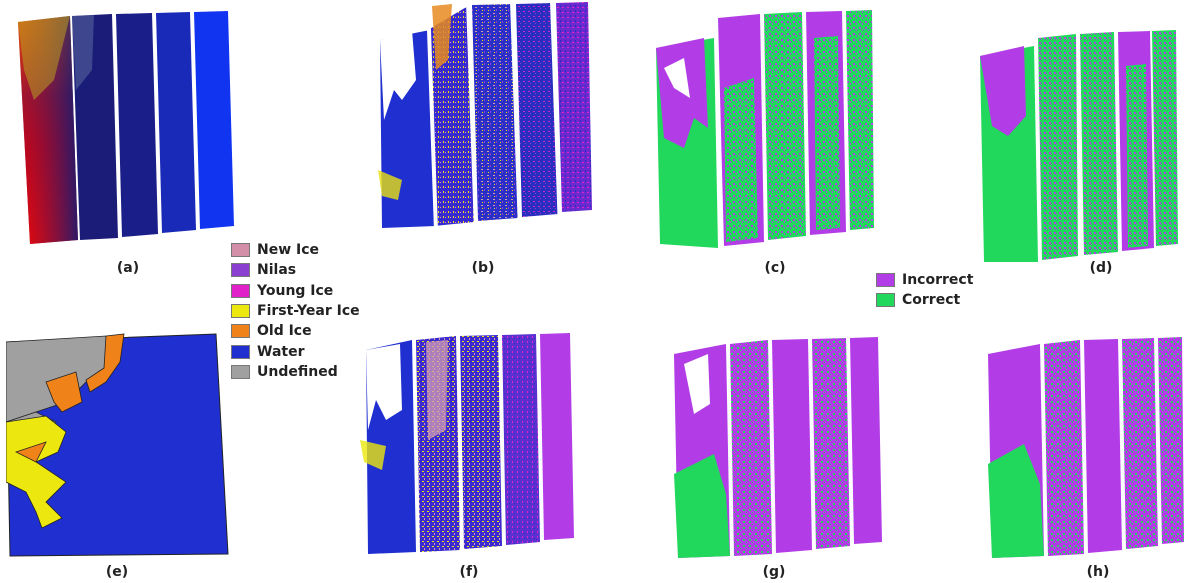 Image resolution: width=1199 pixels, height=583 pixels. Describe the element at coordinates (240, 311) in the screenshot. I see `legend-swatch-first-year-ice` at that location.